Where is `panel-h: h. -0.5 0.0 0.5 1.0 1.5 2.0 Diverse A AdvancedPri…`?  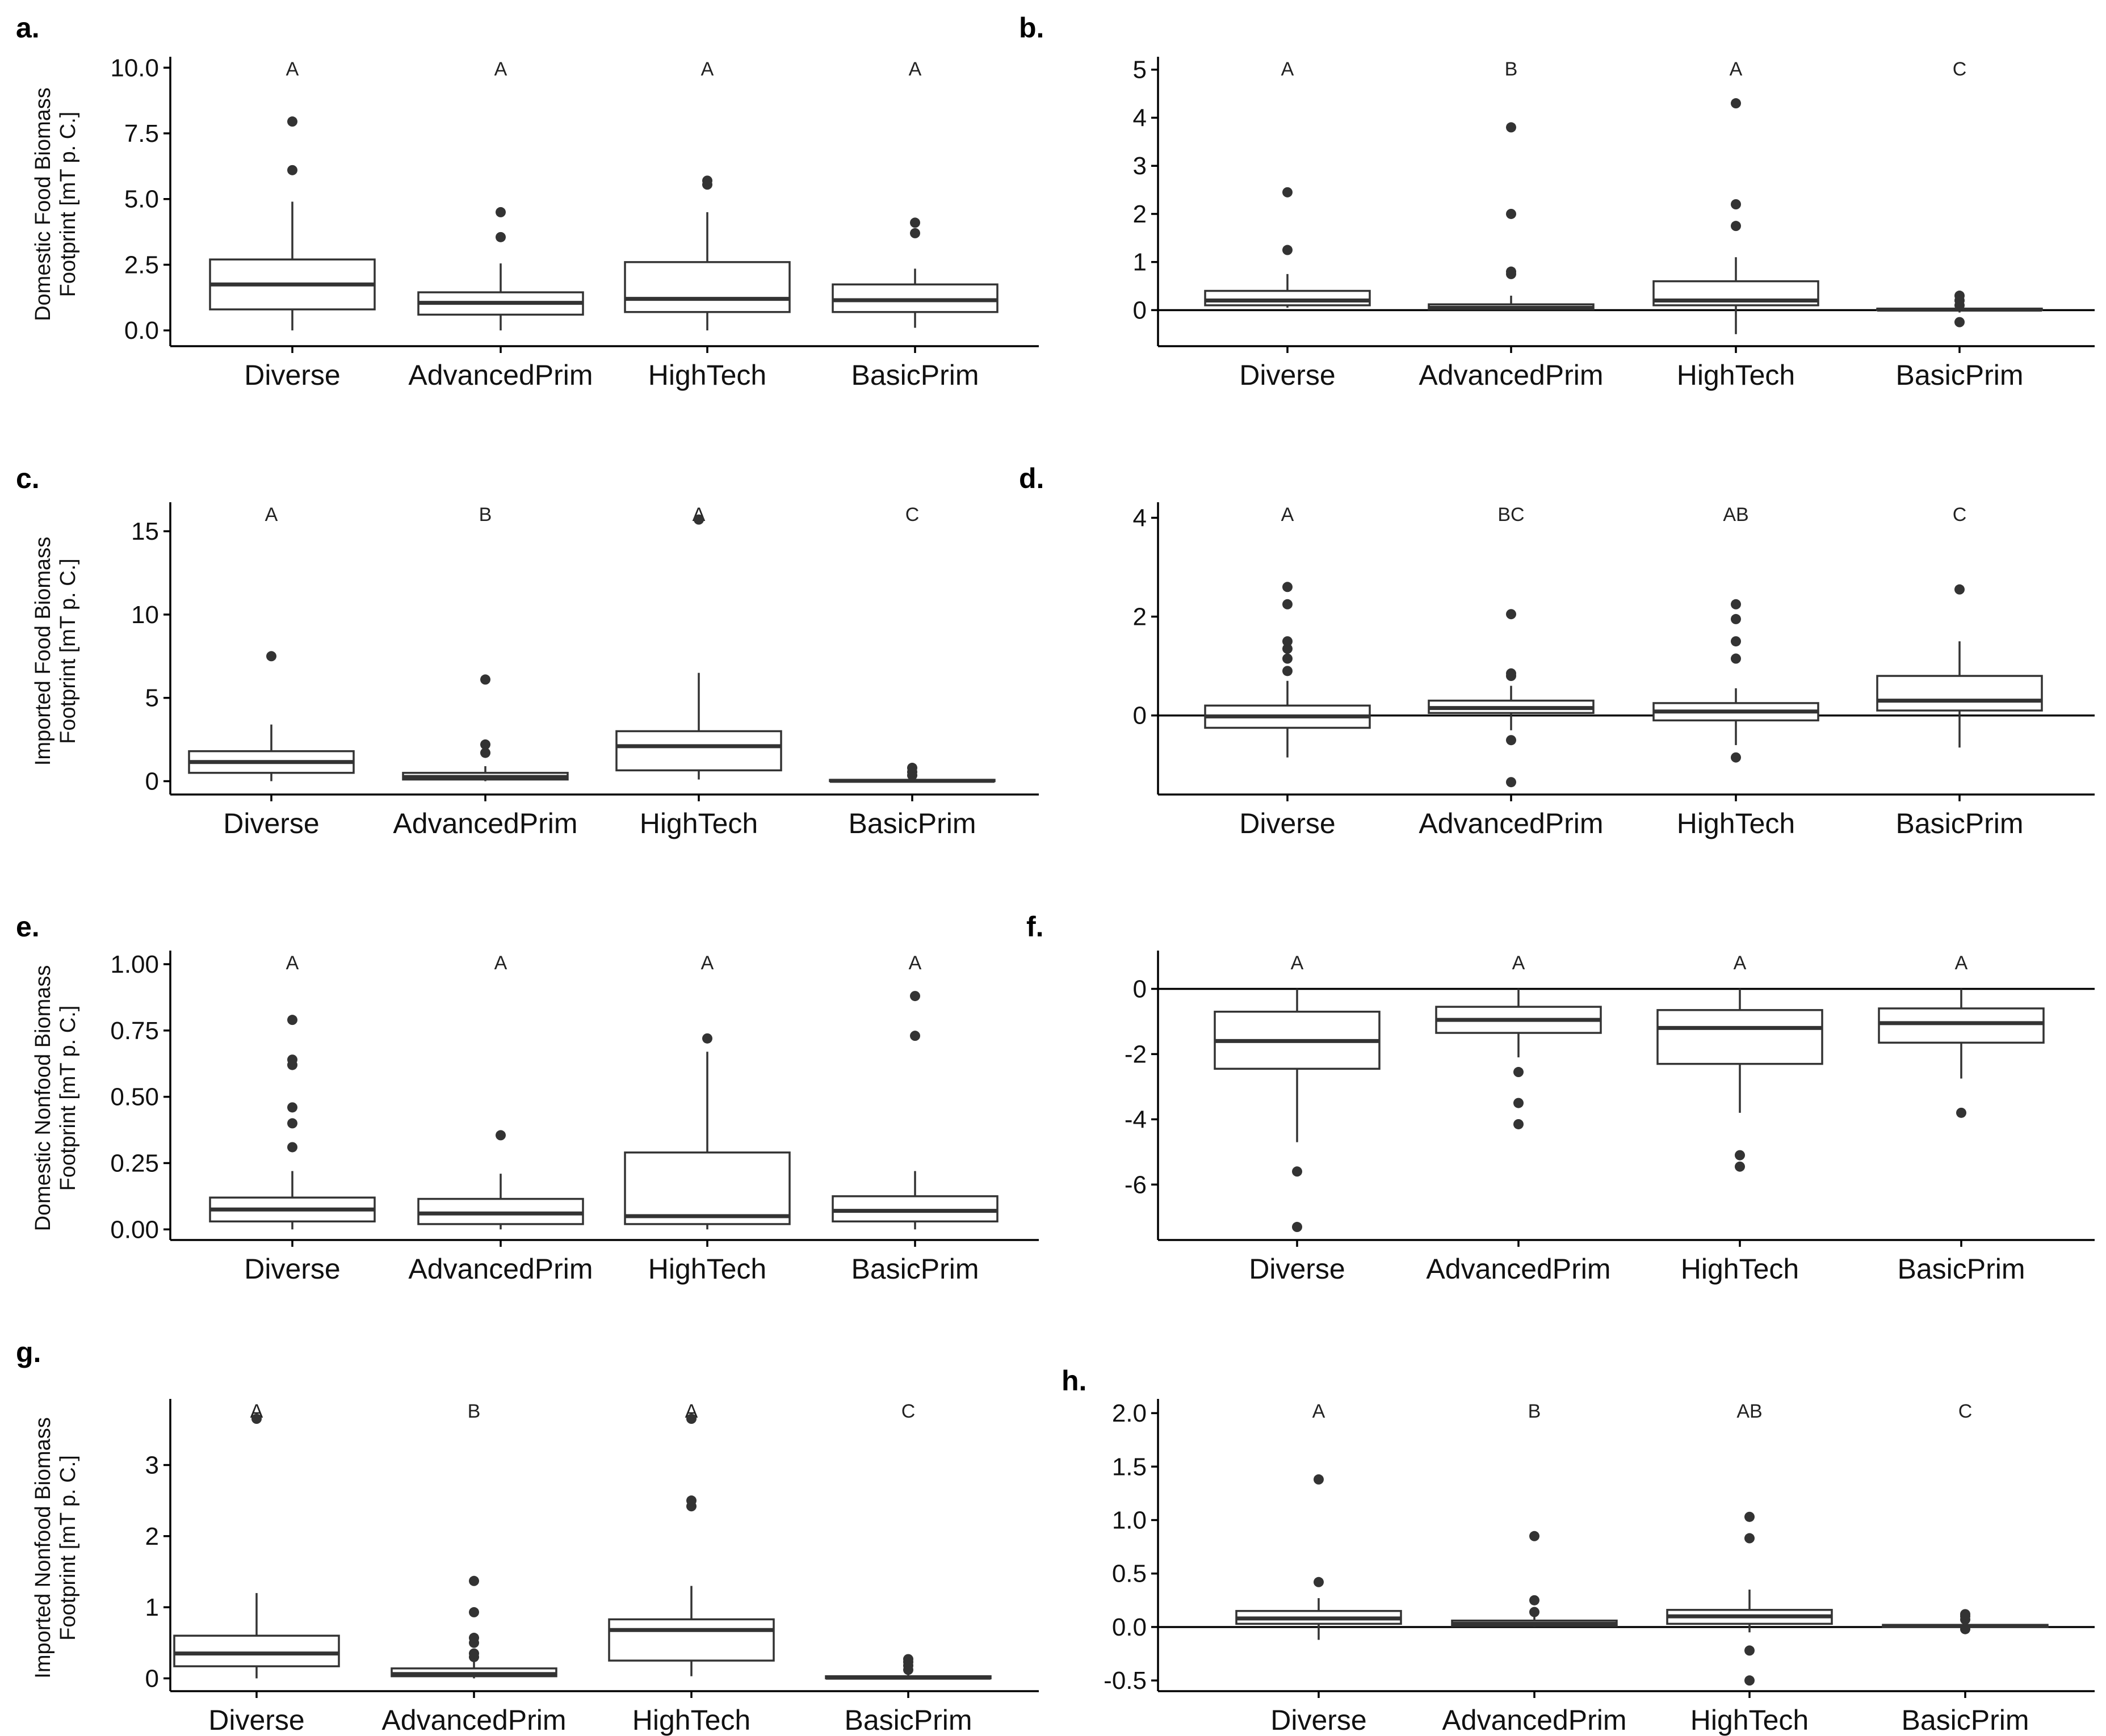 panel-h: h. -0.5 0.0 0.5 1.0 1.5 2.0 Diverse A AdvancedPri… is located at coordinates (1578, 1550).